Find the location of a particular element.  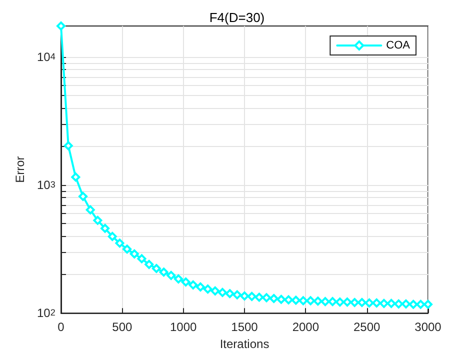

chart-title: F4(D=30) is located at coordinates (237, 17).